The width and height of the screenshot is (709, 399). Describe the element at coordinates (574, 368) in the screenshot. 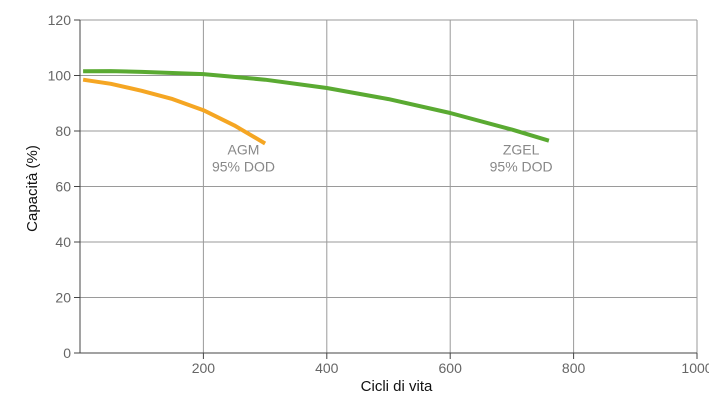

I see `x-tick-label: 800` at that location.